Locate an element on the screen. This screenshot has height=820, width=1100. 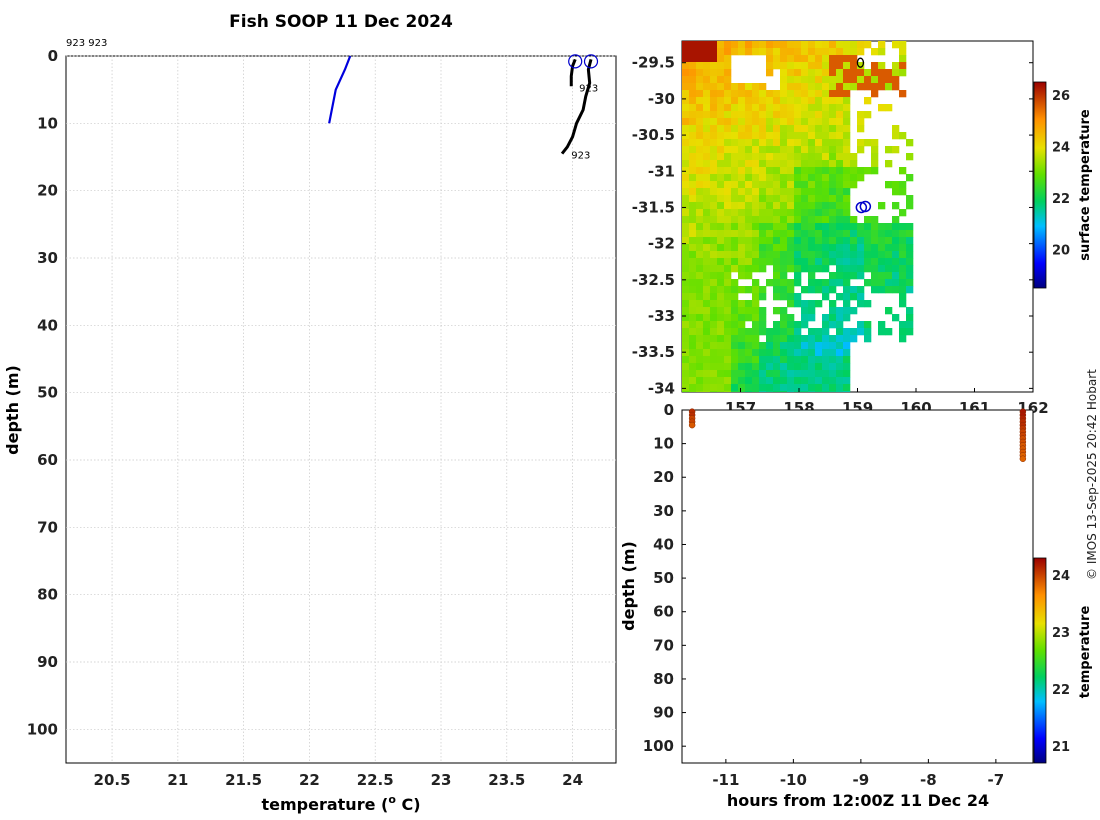
profile-y-tick: 30 is located at coordinates (47, 258).